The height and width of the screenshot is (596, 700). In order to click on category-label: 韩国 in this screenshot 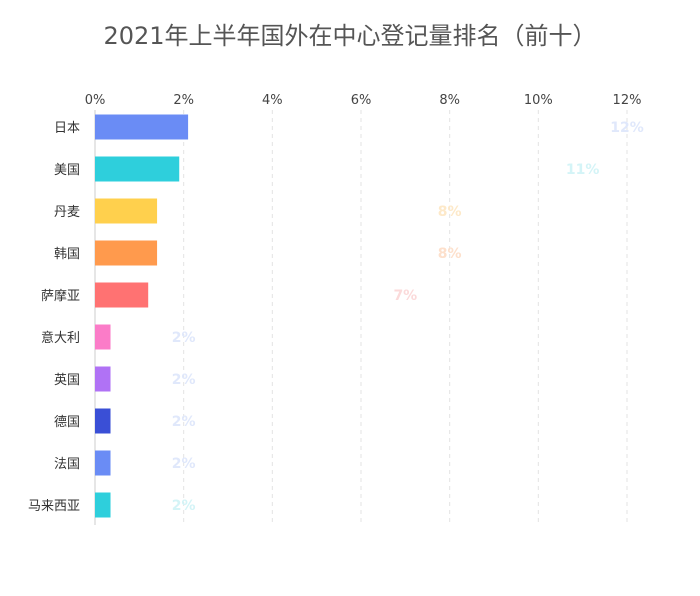, I will do `click(67, 254)`.